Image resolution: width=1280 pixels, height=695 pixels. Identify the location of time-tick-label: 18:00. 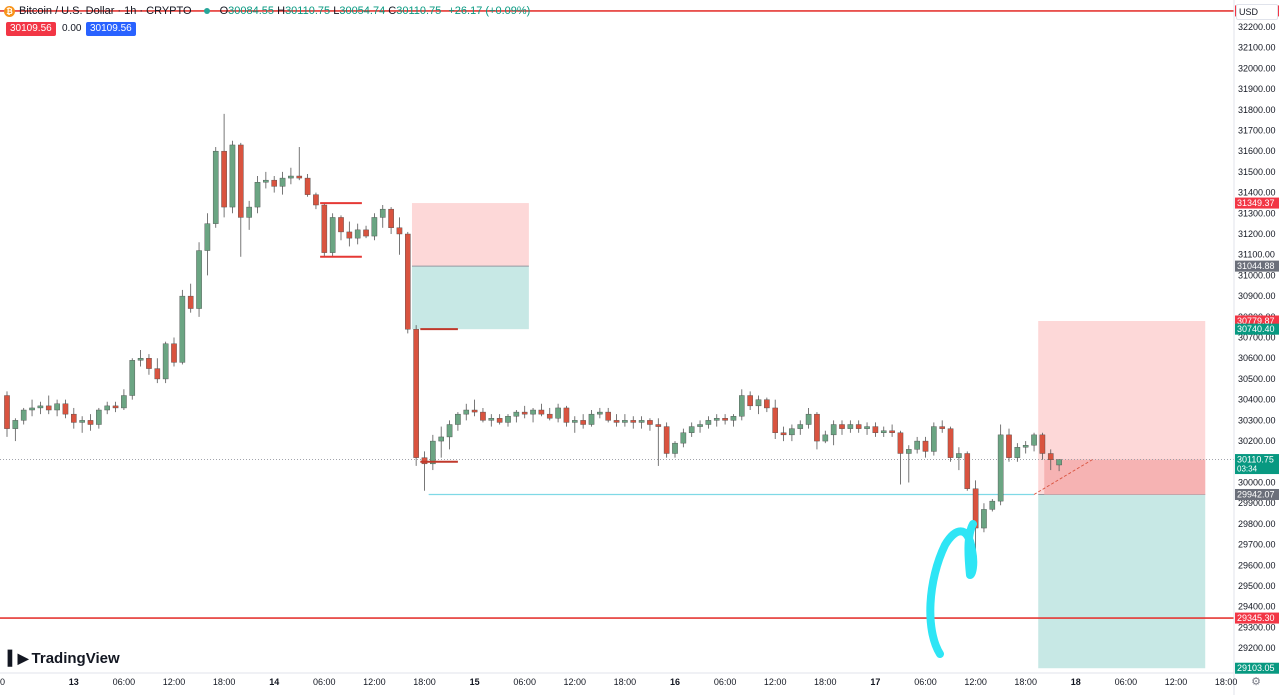
(825, 682).